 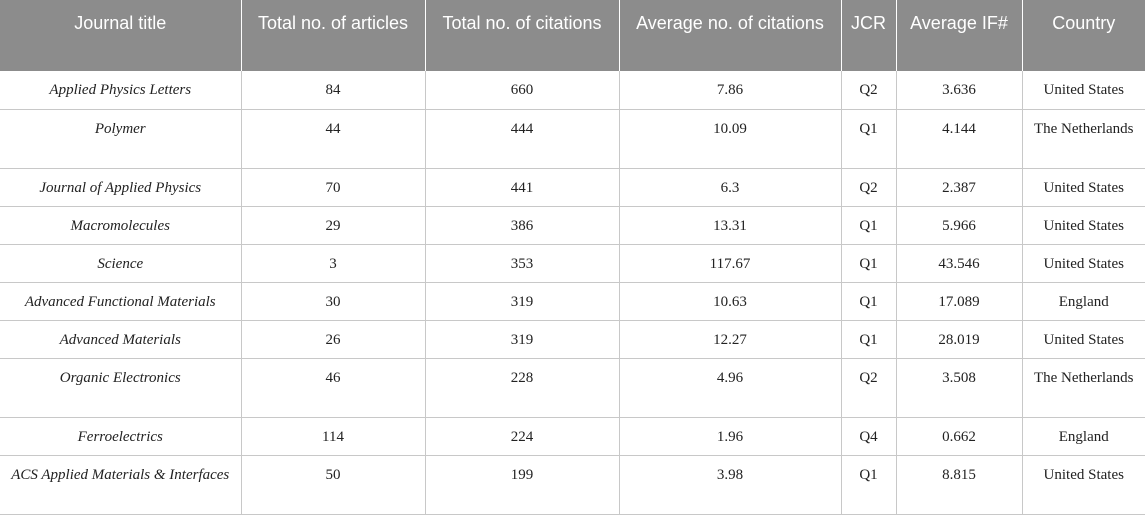 What do you see at coordinates (521, 388) in the screenshot?
I see `cell-total-citations: 228` at bounding box center [521, 388].